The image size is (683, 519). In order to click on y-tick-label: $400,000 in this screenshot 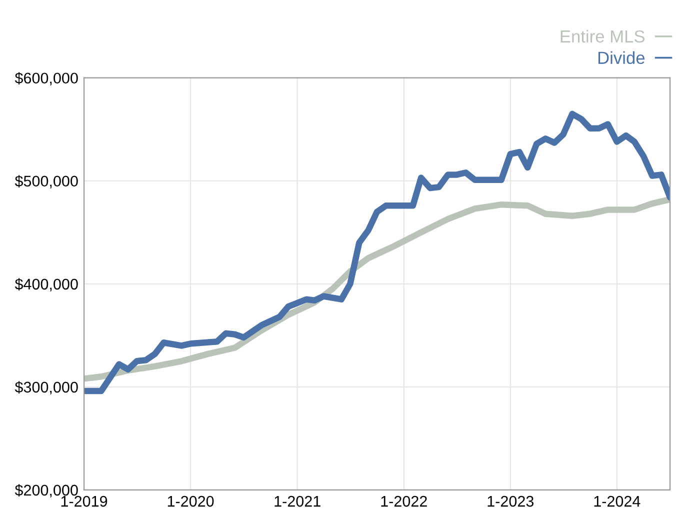, I will do `click(46, 285)`.